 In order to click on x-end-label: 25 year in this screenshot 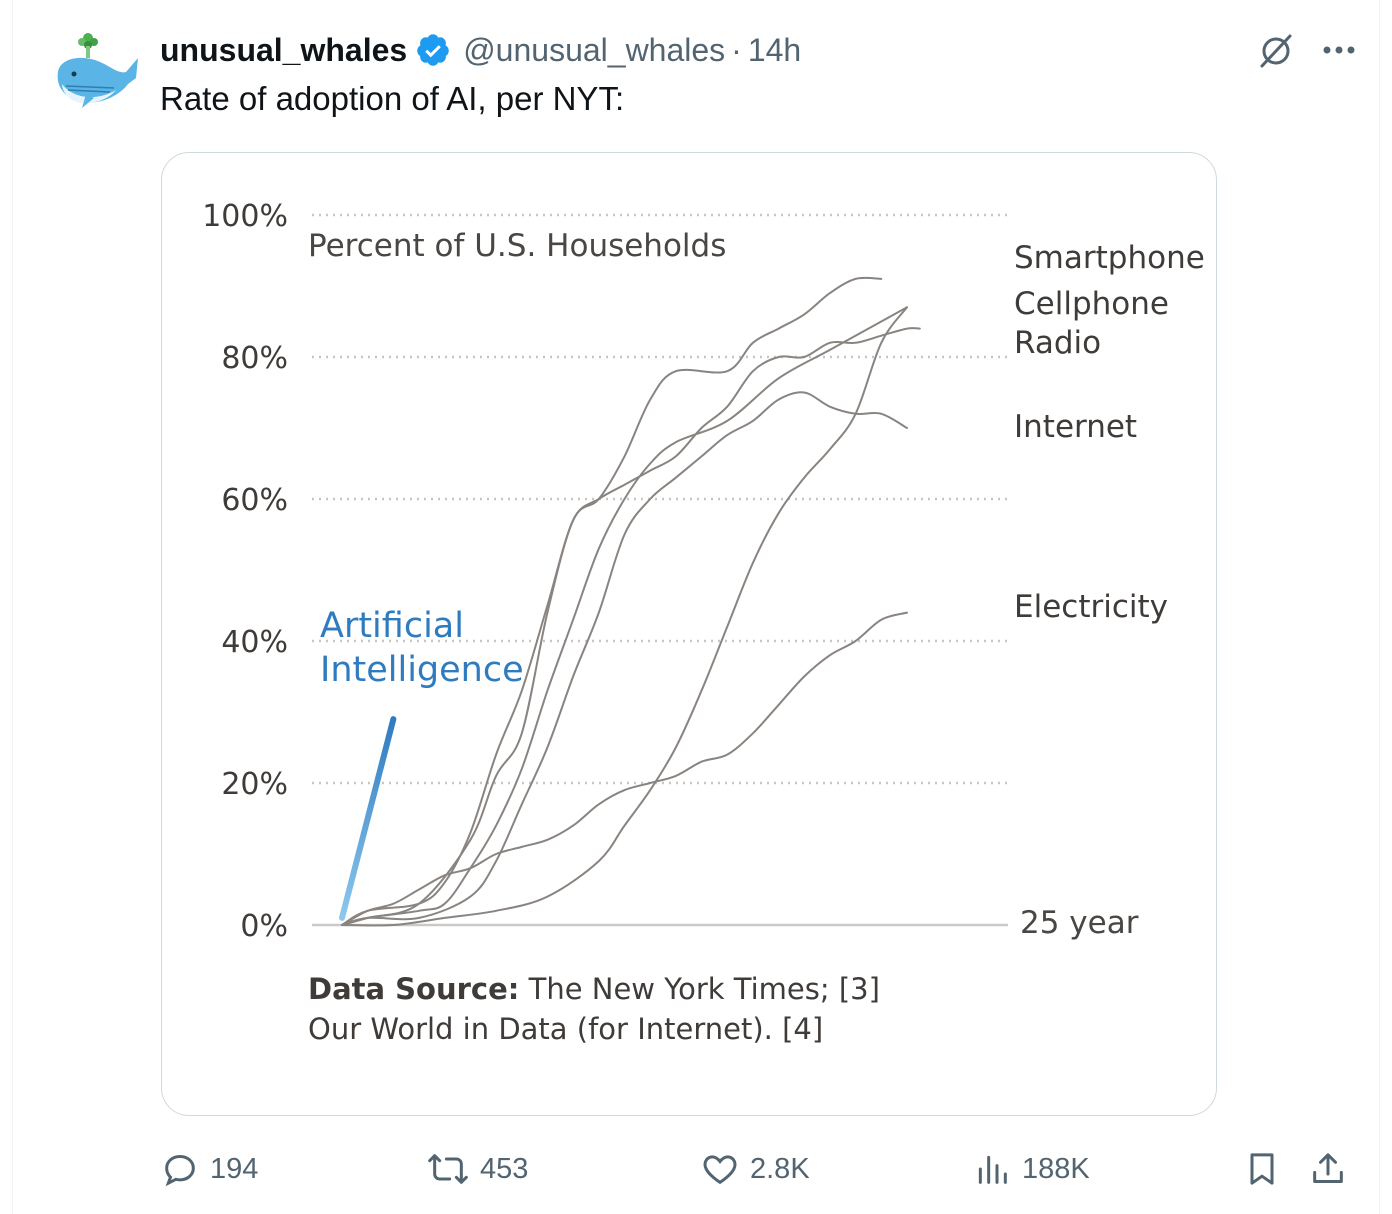, I will do `click(1079, 923)`.